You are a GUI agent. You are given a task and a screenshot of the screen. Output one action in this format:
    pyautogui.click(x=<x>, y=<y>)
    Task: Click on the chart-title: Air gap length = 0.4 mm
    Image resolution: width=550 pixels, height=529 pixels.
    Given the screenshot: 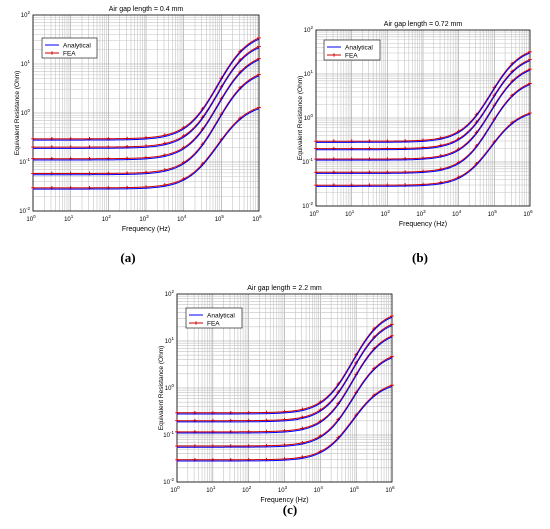 What is the action you would take?
    pyautogui.click(x=146, y=9)
    